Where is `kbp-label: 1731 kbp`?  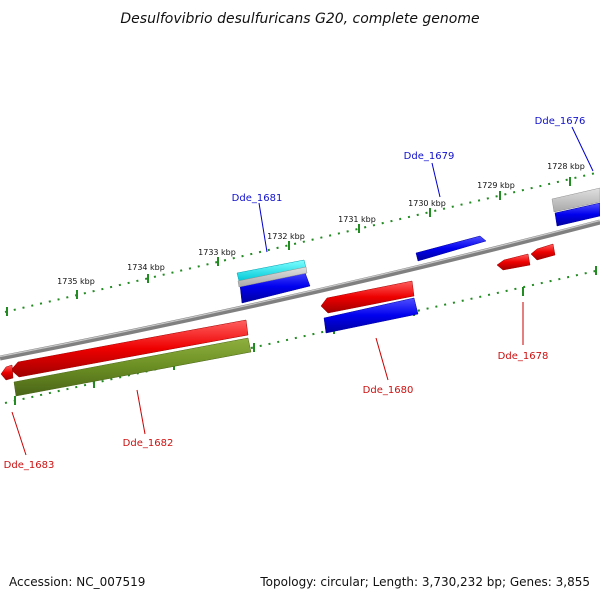 kbp-label: 1731 kbp is located at coordinates (357, 219).